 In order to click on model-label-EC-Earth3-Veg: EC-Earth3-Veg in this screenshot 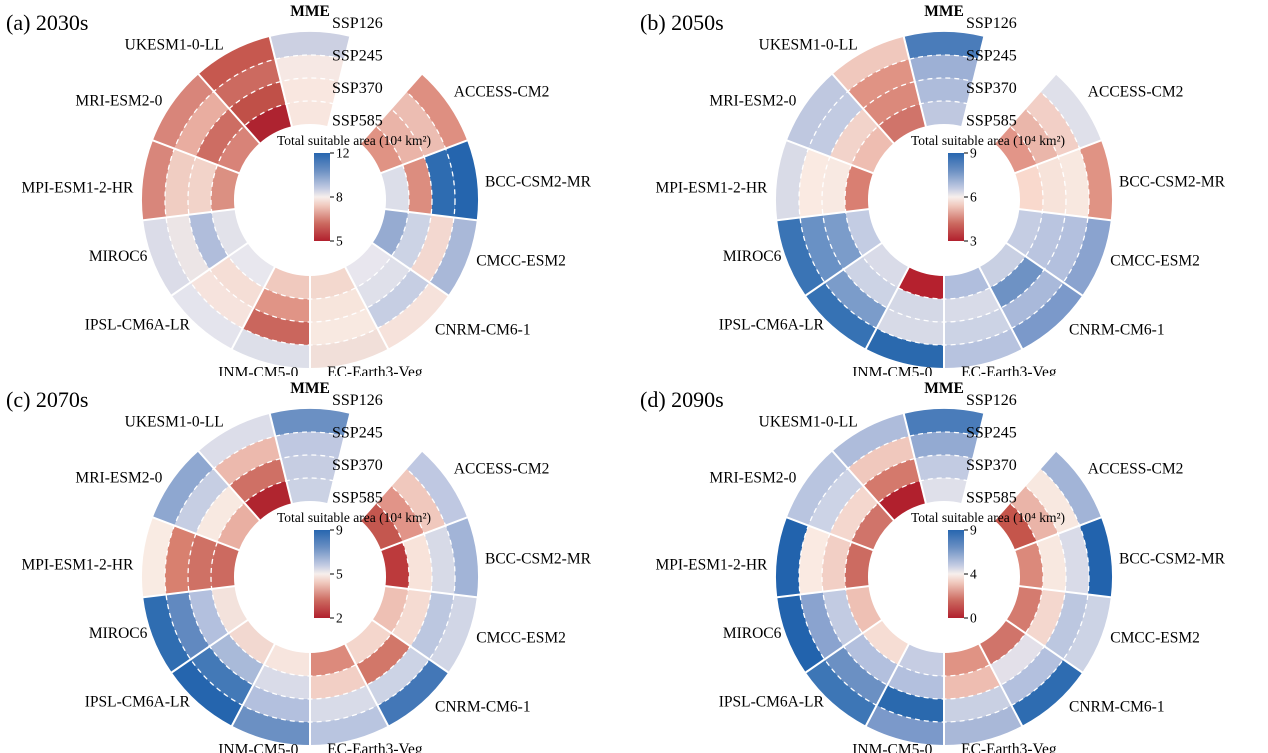, I will do `click(1009, 370)`.